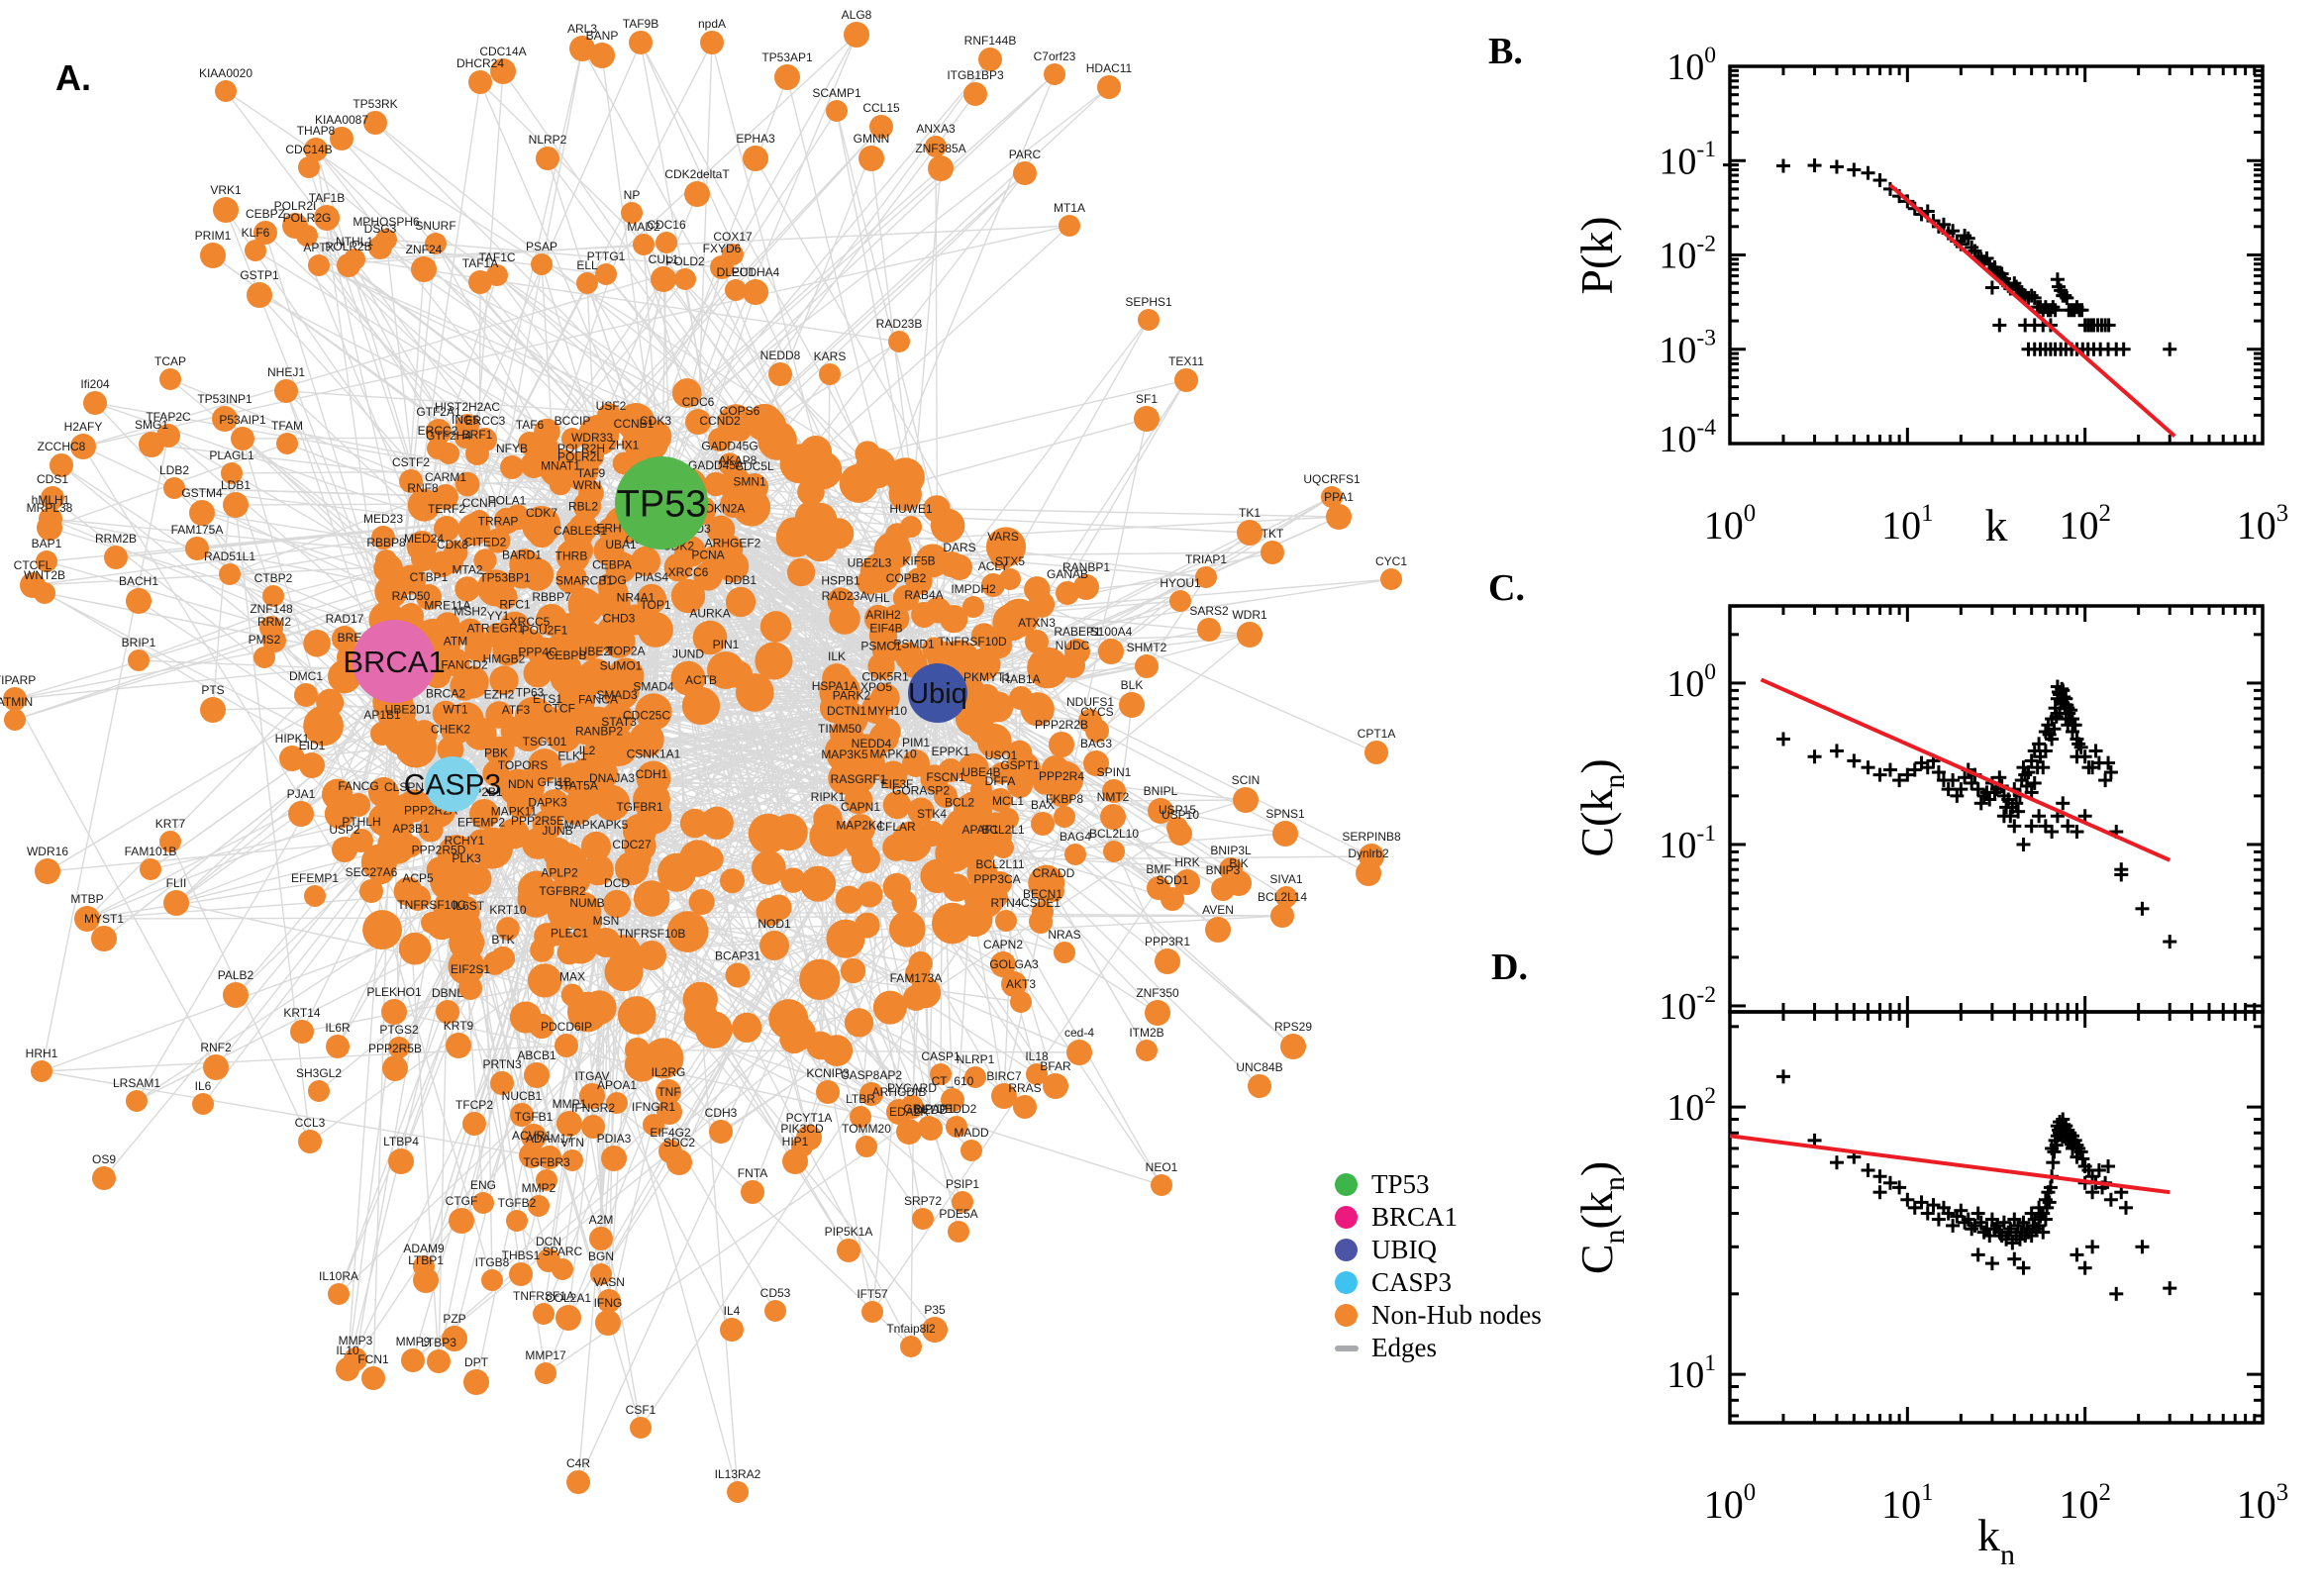 This screenshot has height=1596, width=2323. I want to click on tick-label: 10⁻⁴, so click(1687, 437).